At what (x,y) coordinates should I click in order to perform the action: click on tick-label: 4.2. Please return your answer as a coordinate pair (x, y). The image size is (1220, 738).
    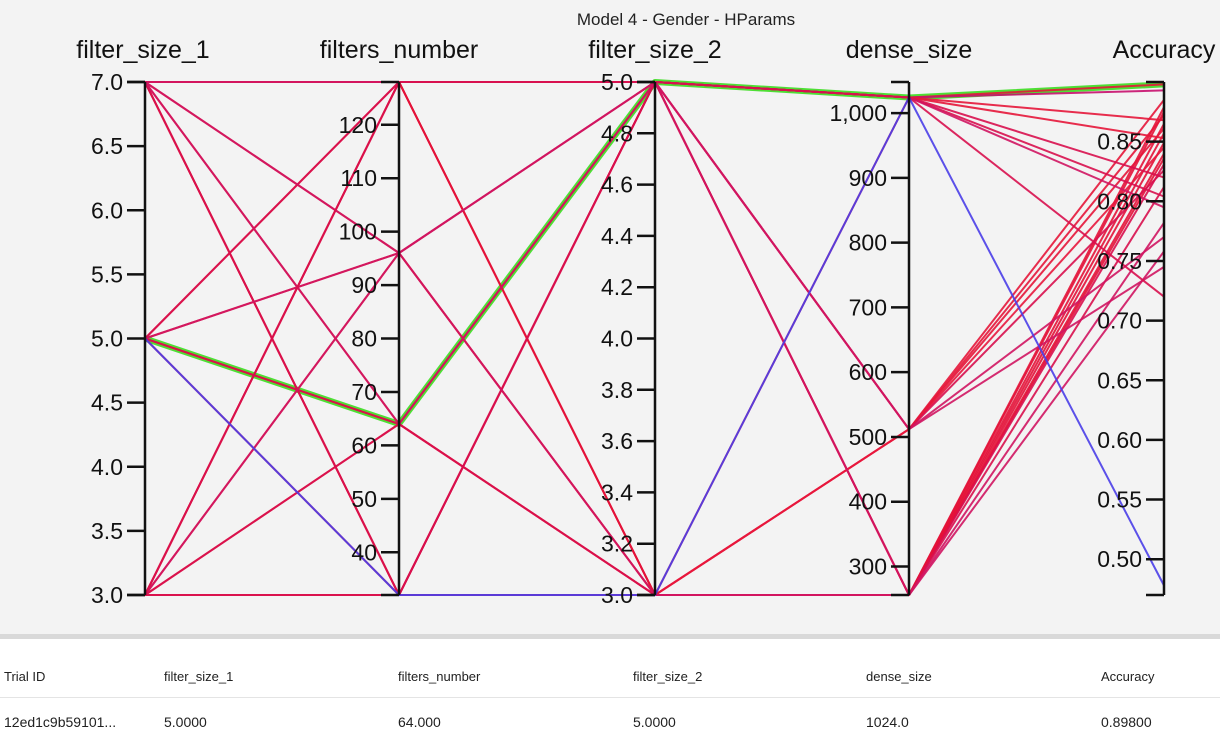
    Looking at the image, I should click on (617, 287).